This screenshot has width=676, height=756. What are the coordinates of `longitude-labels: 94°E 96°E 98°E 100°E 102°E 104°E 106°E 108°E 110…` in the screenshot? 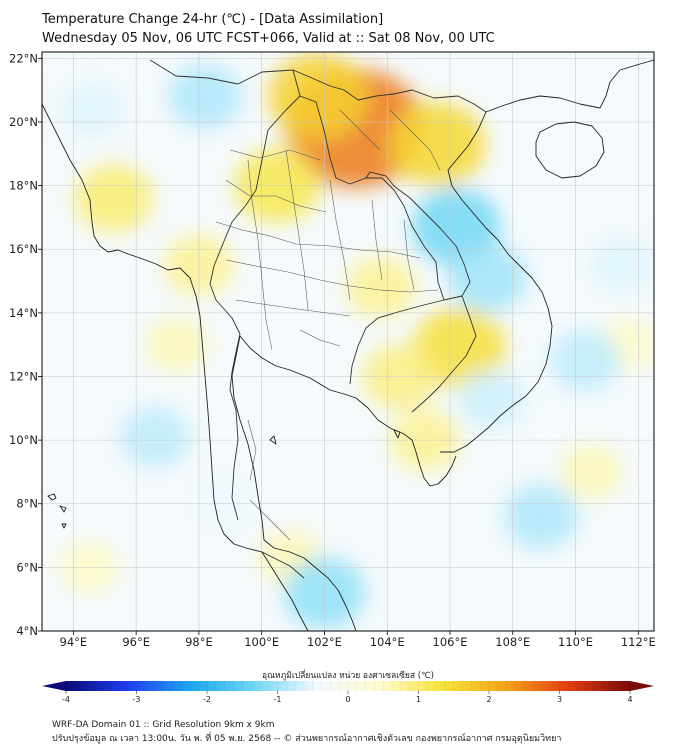 It's located at (358, 640).